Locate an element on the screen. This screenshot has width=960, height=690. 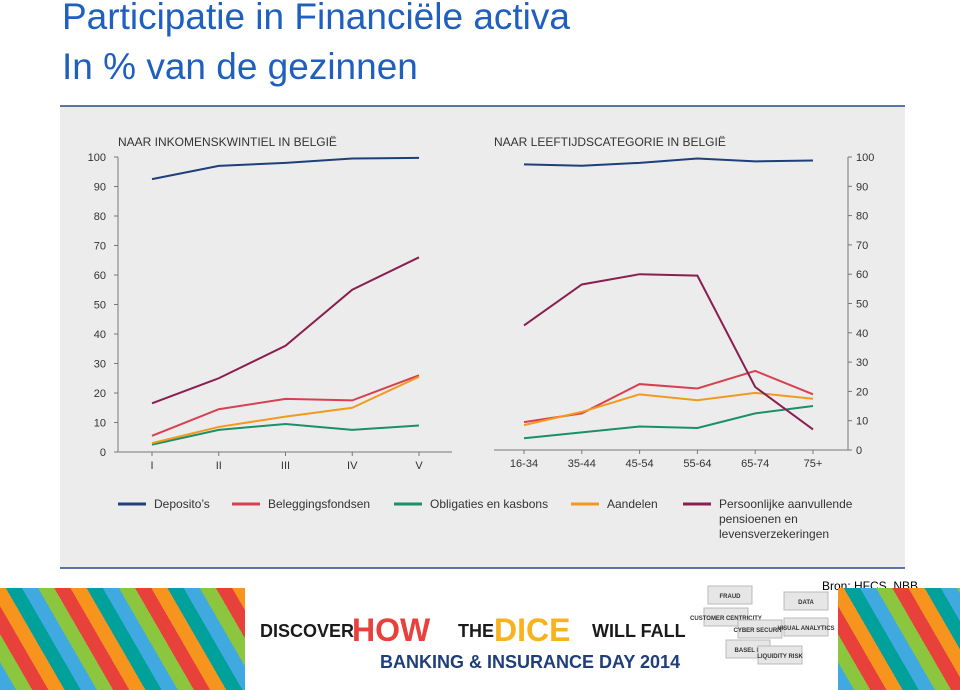
x-tick-label: I is located at coordinates (151, 466).